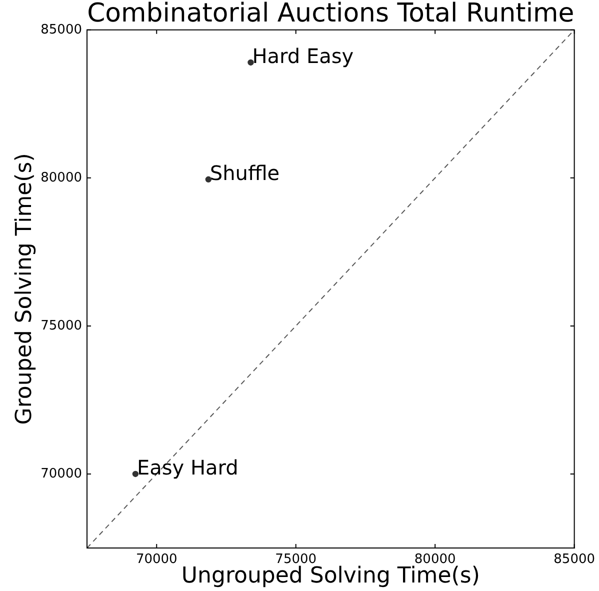 The height and width of the screenshot is (591, 599). What do you see at coordinates (61, 326) in the screenshot?
I see `y-tick-label: 75000` at bounding box center [61, 326].